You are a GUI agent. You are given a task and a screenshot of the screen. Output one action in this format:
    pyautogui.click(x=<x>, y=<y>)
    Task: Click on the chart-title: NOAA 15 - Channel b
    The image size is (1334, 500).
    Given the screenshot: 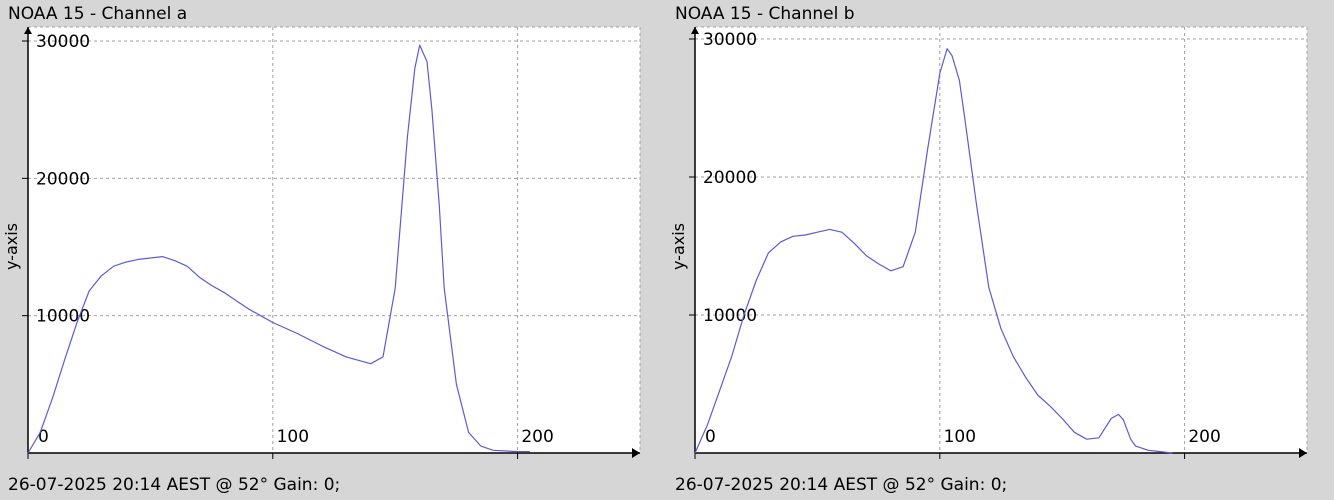 What is the action you would take?
    pyautogui.click(x=765, y=14)
    